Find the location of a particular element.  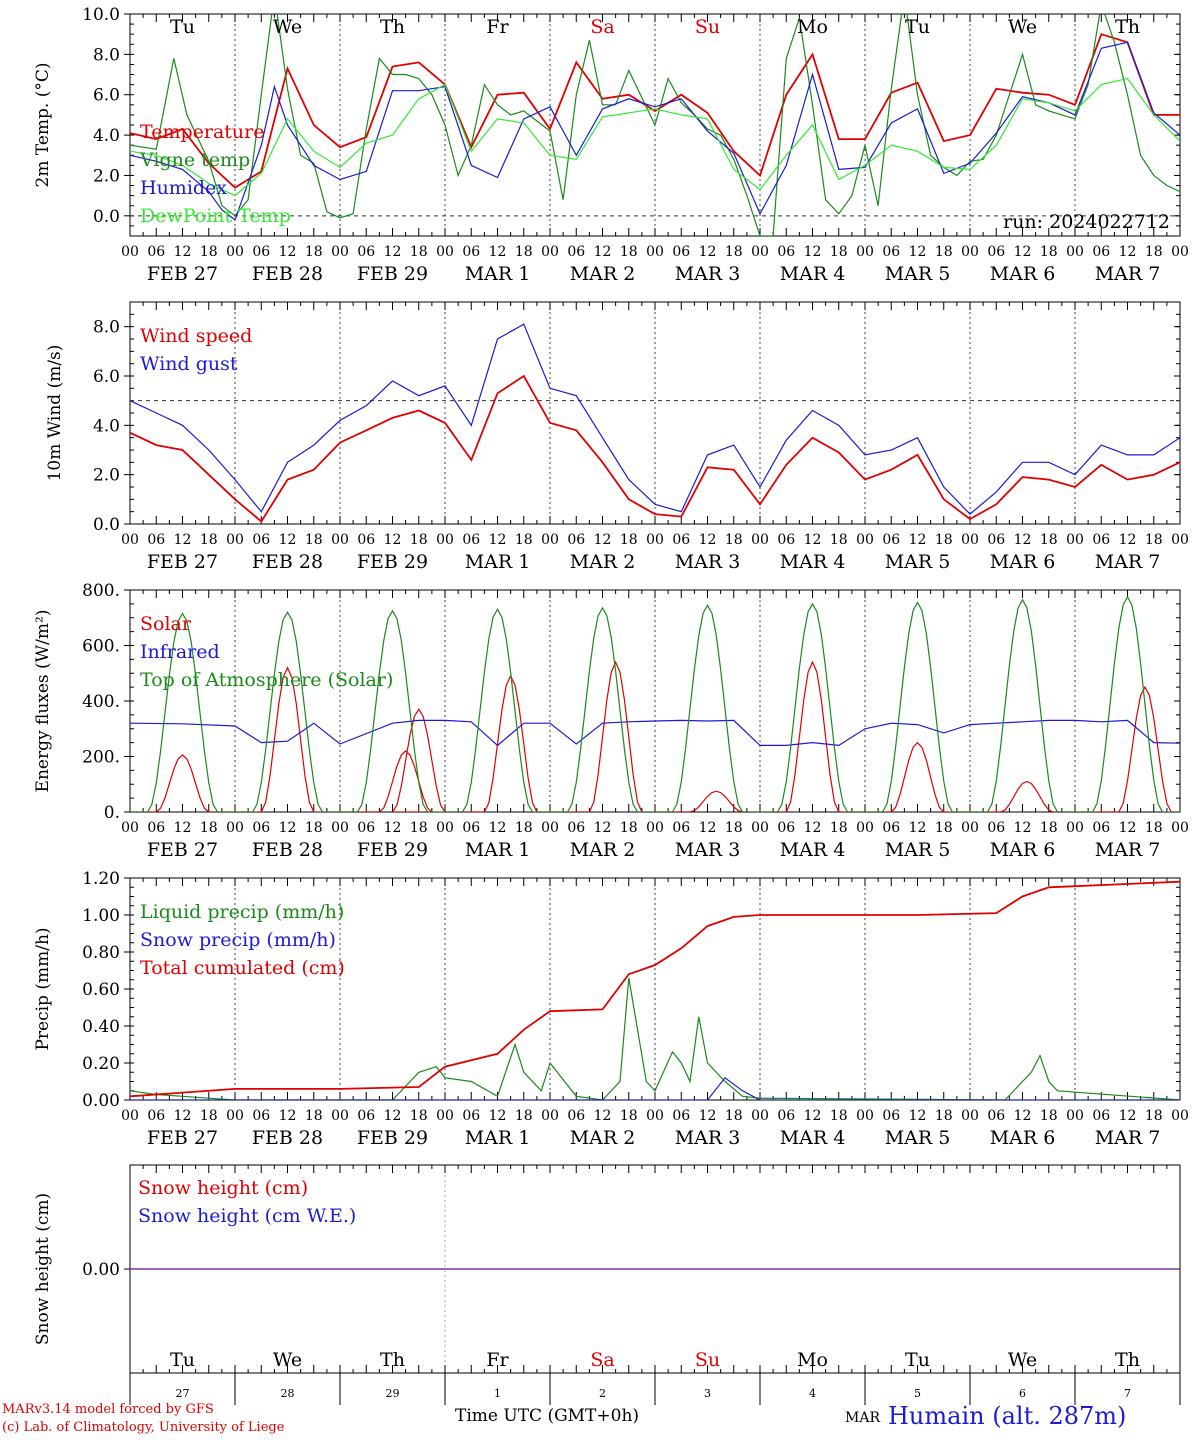

day-name-top: Th is located at coordinates (392, 27).